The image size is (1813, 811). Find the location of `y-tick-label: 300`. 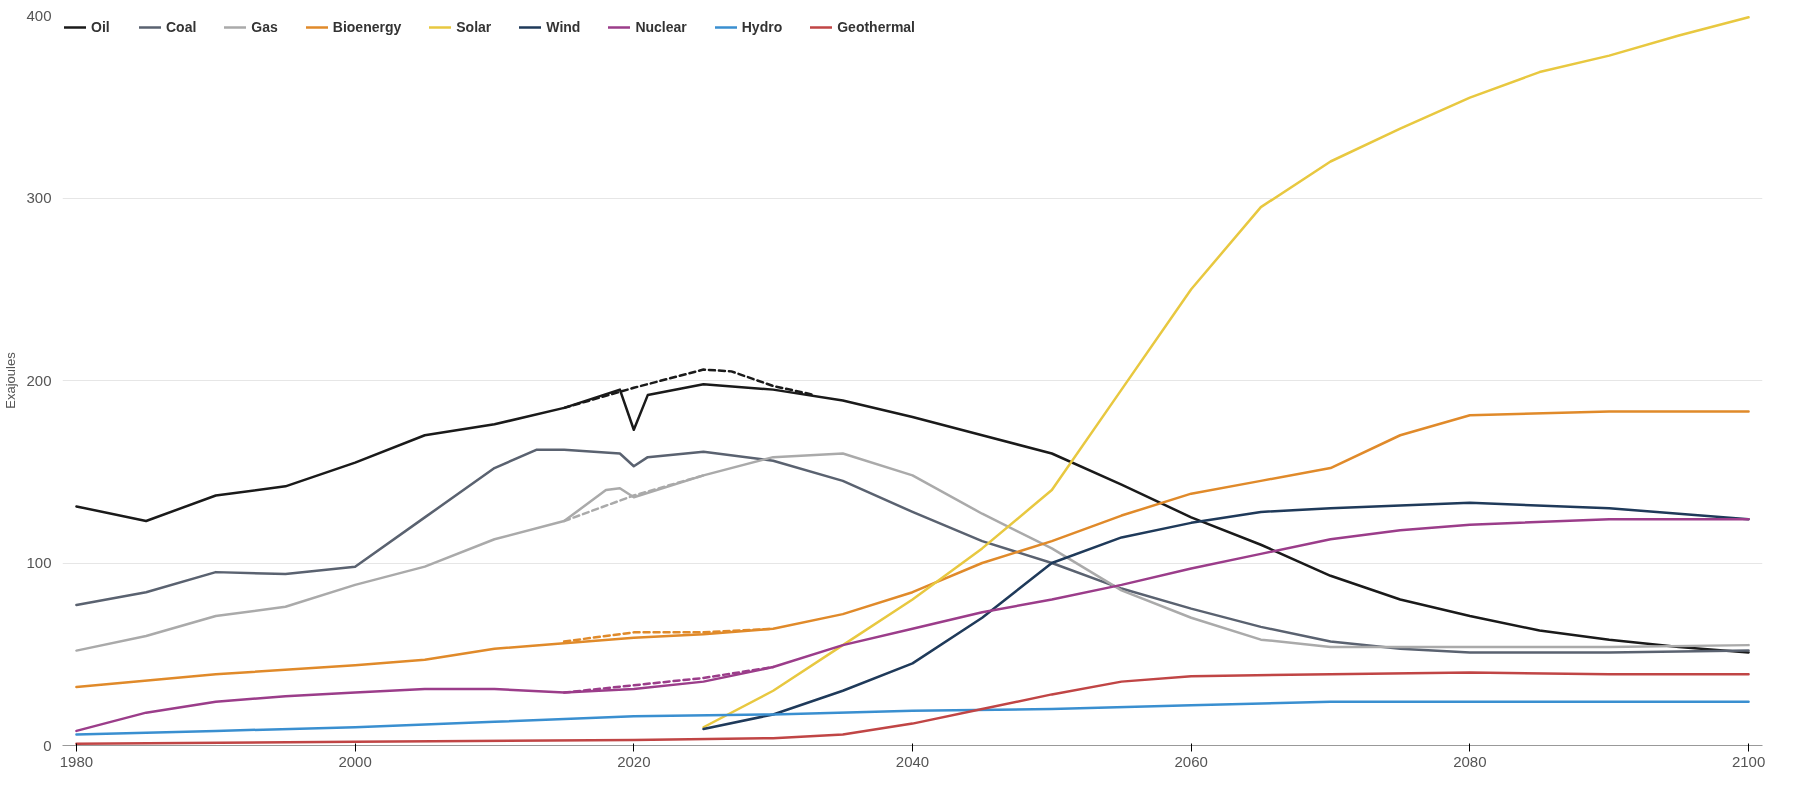

y-tick-label: 300 is located at coordinates (39, 197).